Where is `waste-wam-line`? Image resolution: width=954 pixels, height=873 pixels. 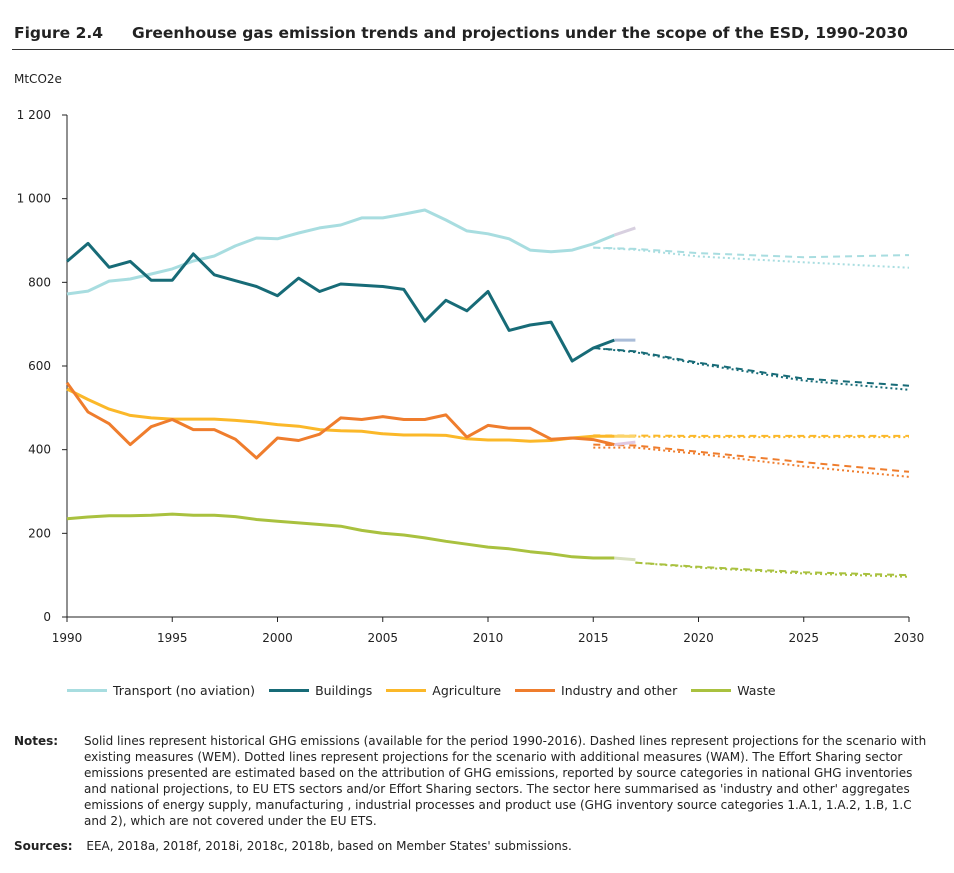
waste-wam-line is located at coordinates (772, 569).